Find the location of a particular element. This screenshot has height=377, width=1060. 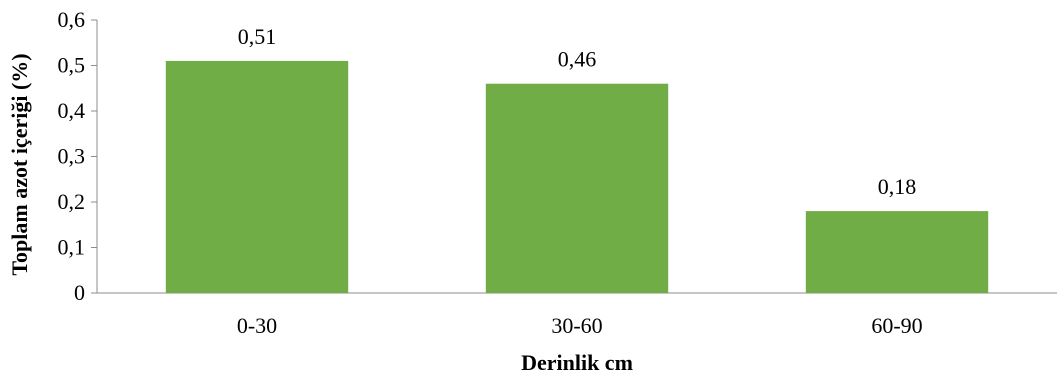

y-tick-label: 0,5 is located at coordinates (72, 65).